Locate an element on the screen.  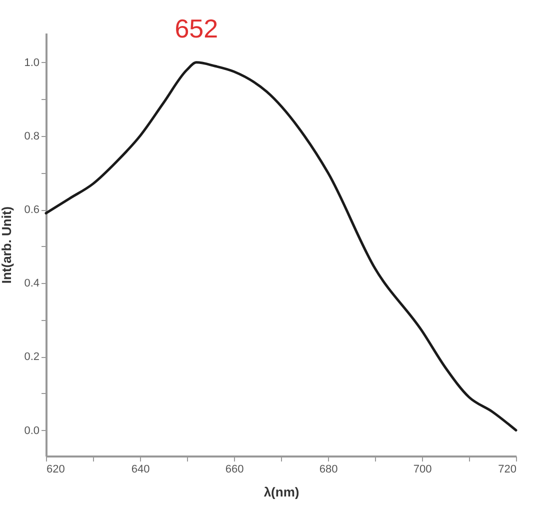
y-tick-label: 0.4 is located at coordinates (32, 284).